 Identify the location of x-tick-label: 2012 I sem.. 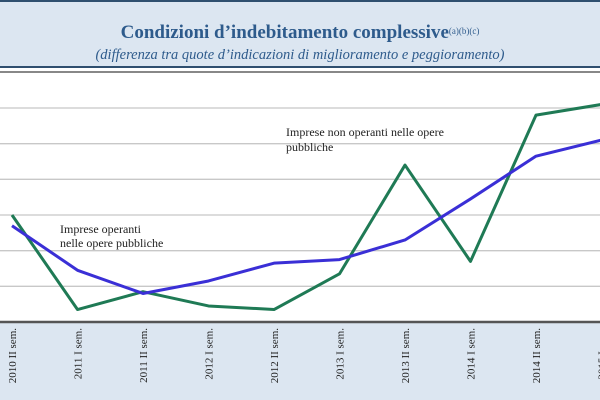
(210, 354).